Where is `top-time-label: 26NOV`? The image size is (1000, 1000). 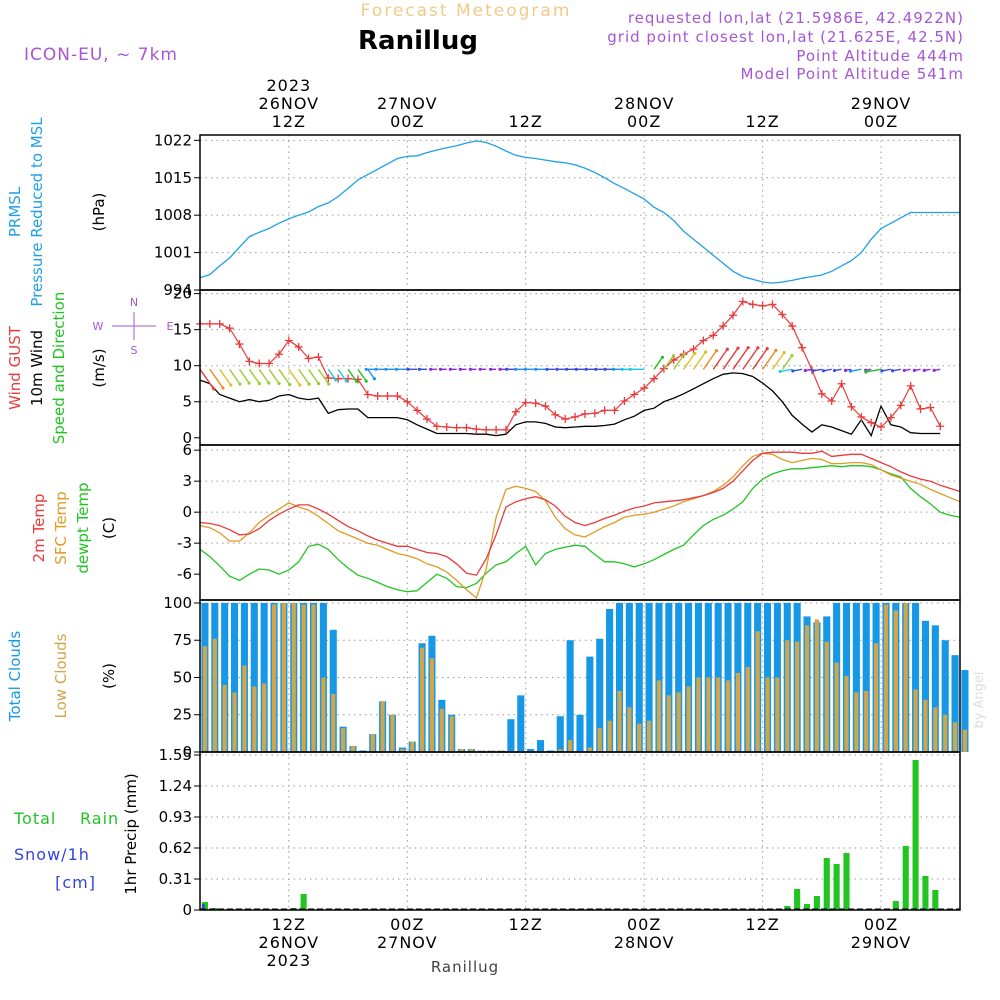
top-time-label: 26NOV is located at coordinates (289, 103).